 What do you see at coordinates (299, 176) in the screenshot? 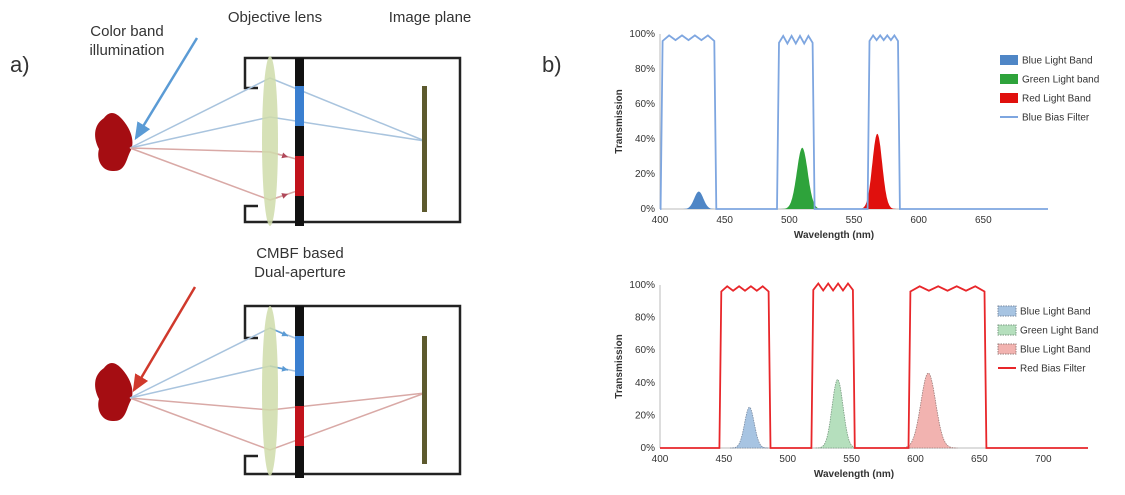
I see `red-filter-top` at bounding box center [299, 176].